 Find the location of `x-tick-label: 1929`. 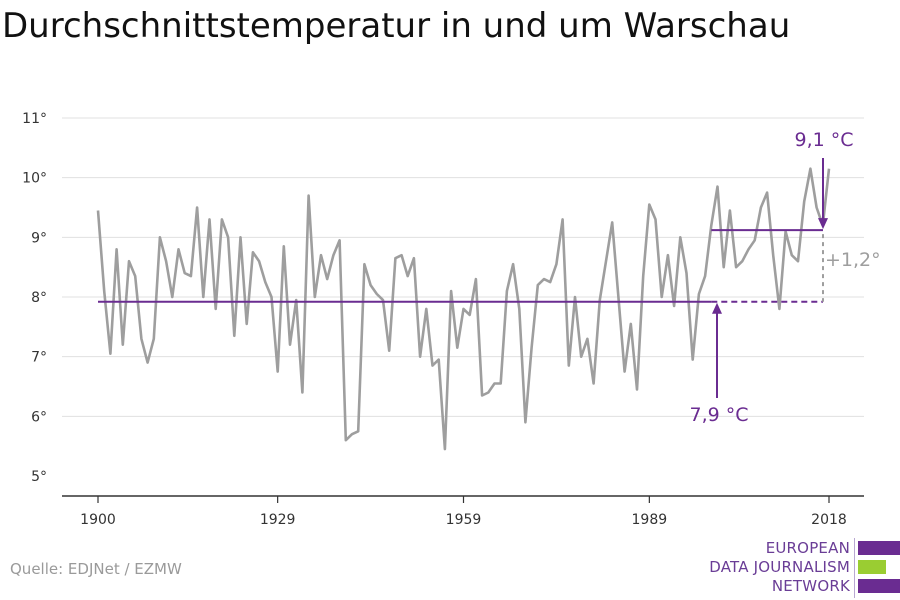

x-tick-label: 1929 is located at coordinates (278, 520).